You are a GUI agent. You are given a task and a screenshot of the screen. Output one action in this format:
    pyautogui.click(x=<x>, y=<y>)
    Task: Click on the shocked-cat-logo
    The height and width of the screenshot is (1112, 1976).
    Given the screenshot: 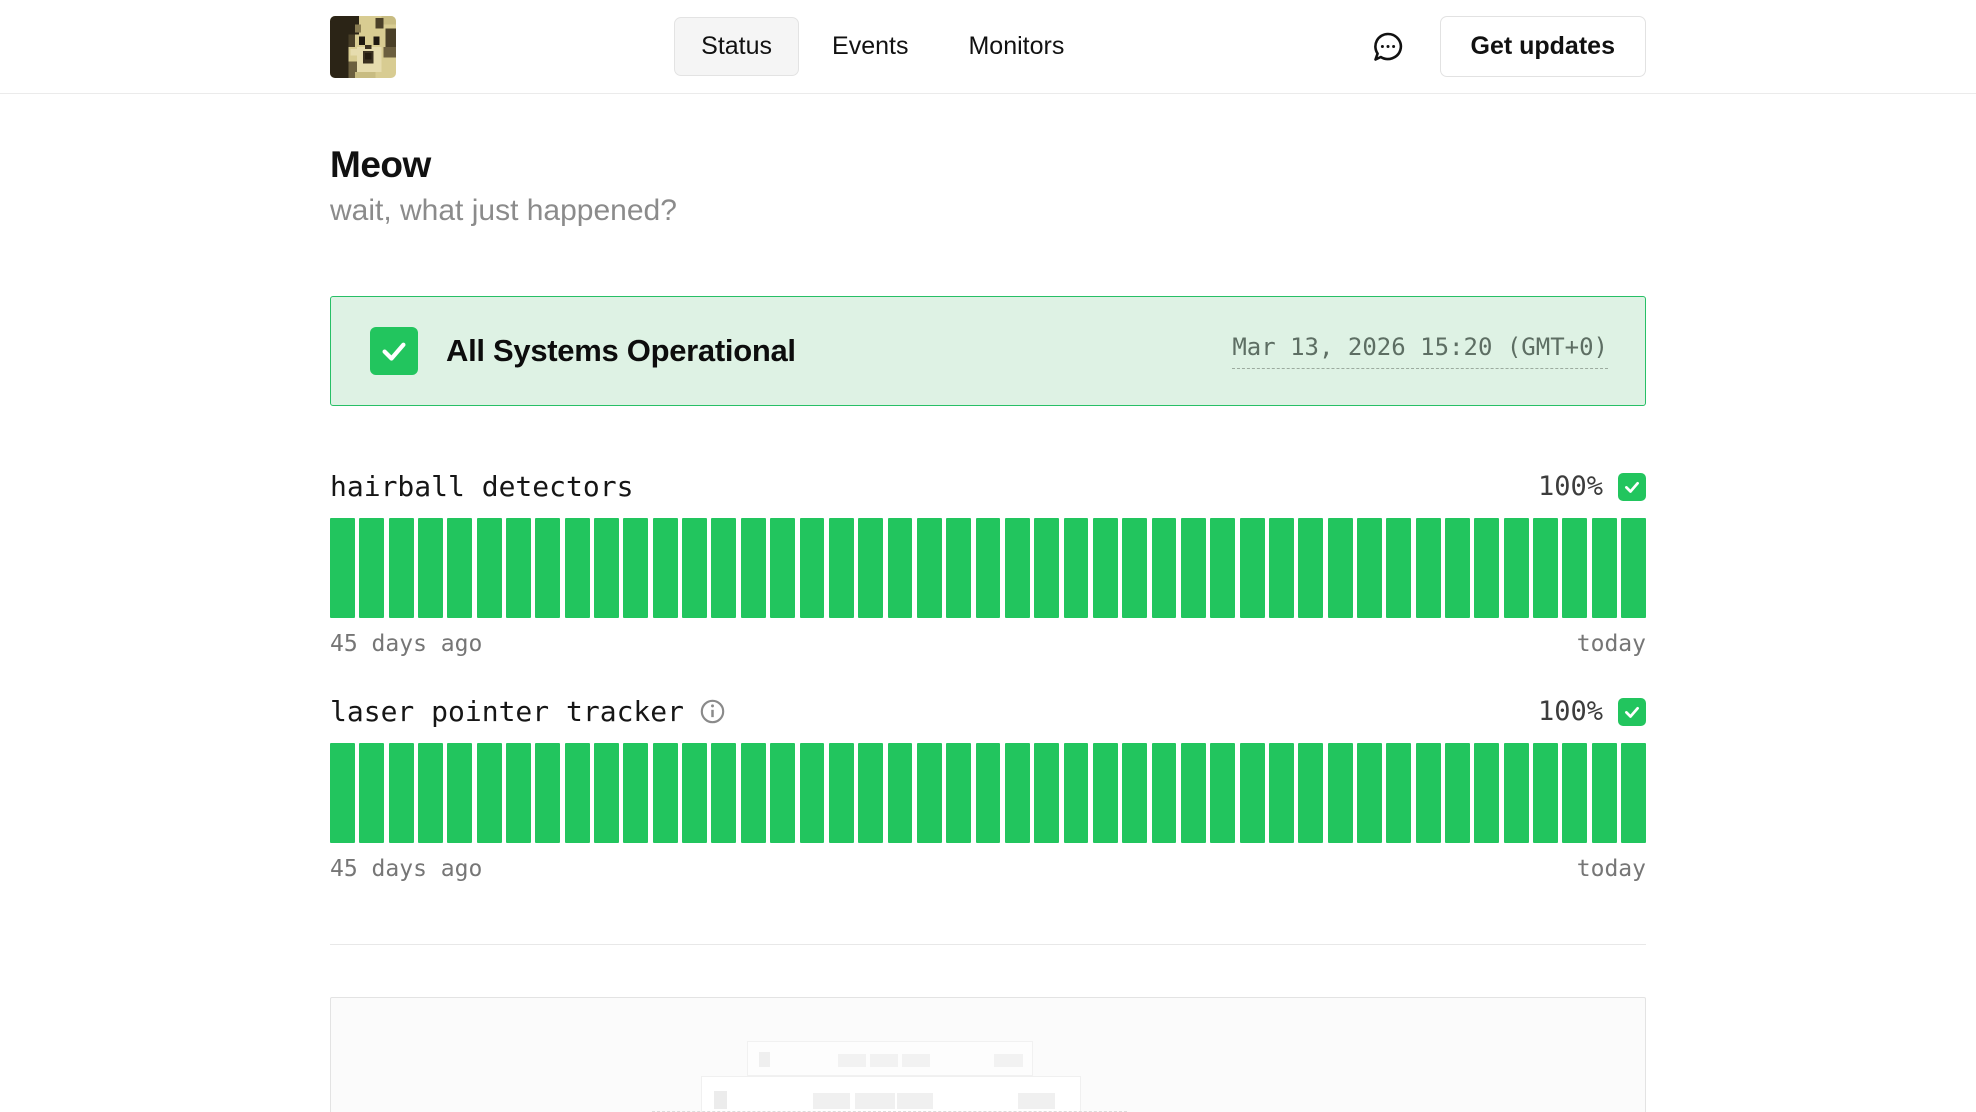 What is the action you would take?
    pyautogui.click(x=363, y=46)
    